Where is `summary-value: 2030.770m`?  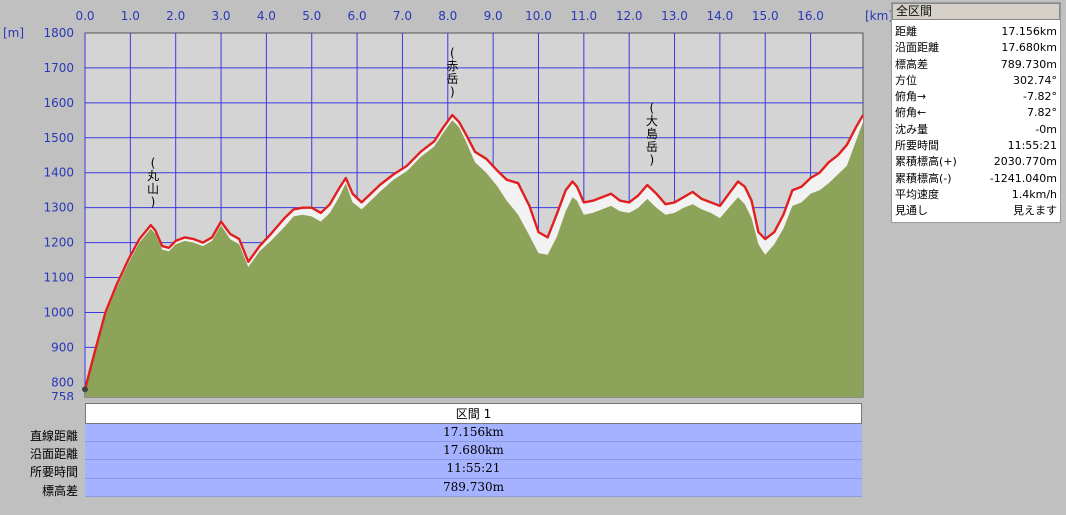 summary-value: 2030.770m is located at coordinates (1025, 162).